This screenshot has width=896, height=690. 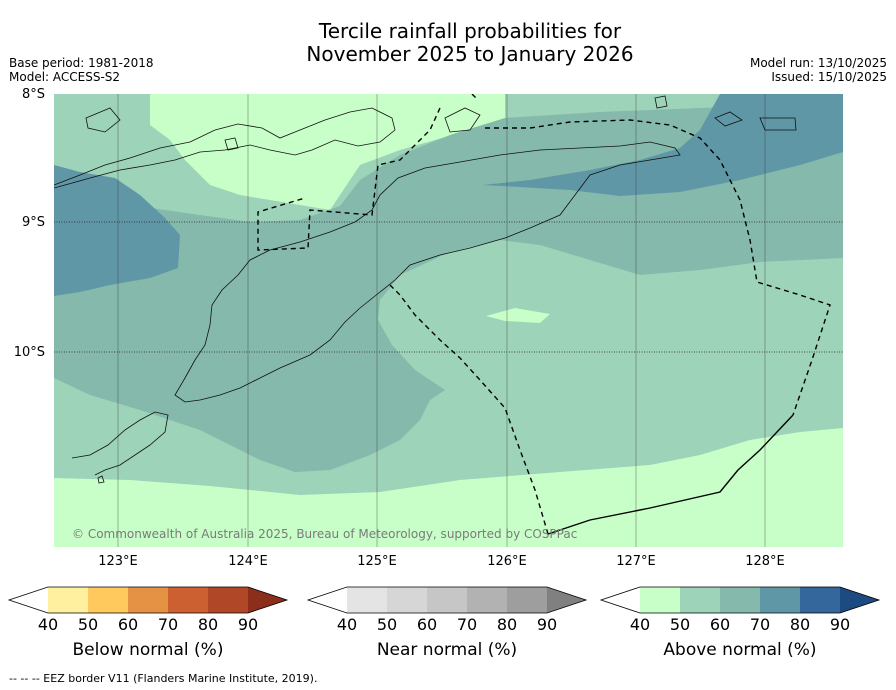 I want to click on near-outline, so click(x=447, y=600).